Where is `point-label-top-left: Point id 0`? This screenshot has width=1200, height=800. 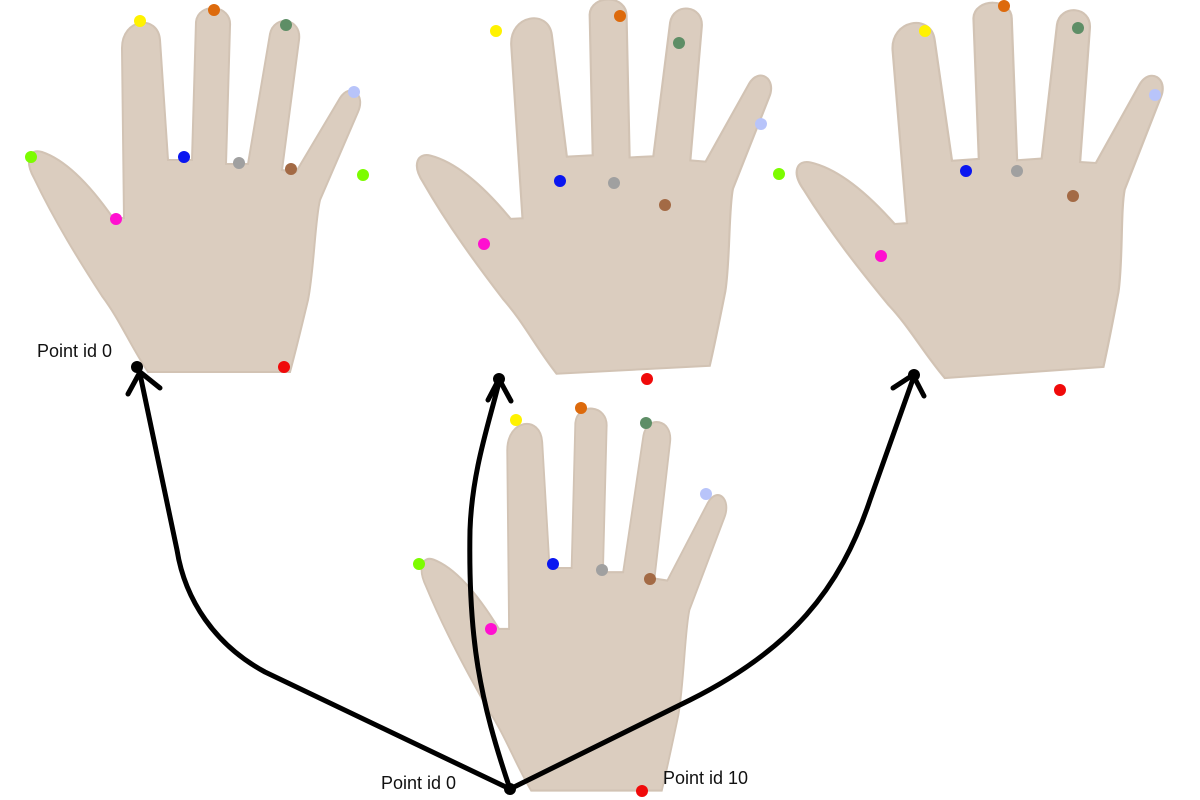
point-label-top-left: Point id 0 is located at coordinates (74, 351).